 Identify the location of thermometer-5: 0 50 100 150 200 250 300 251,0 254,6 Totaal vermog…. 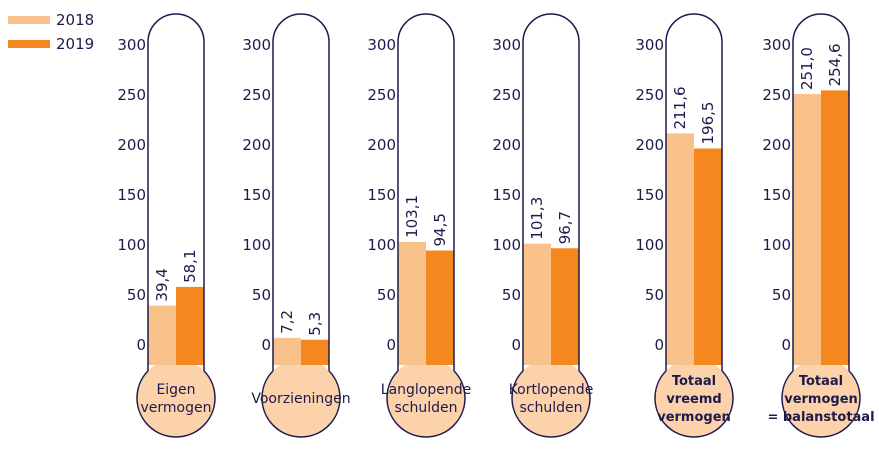
(818, 225).